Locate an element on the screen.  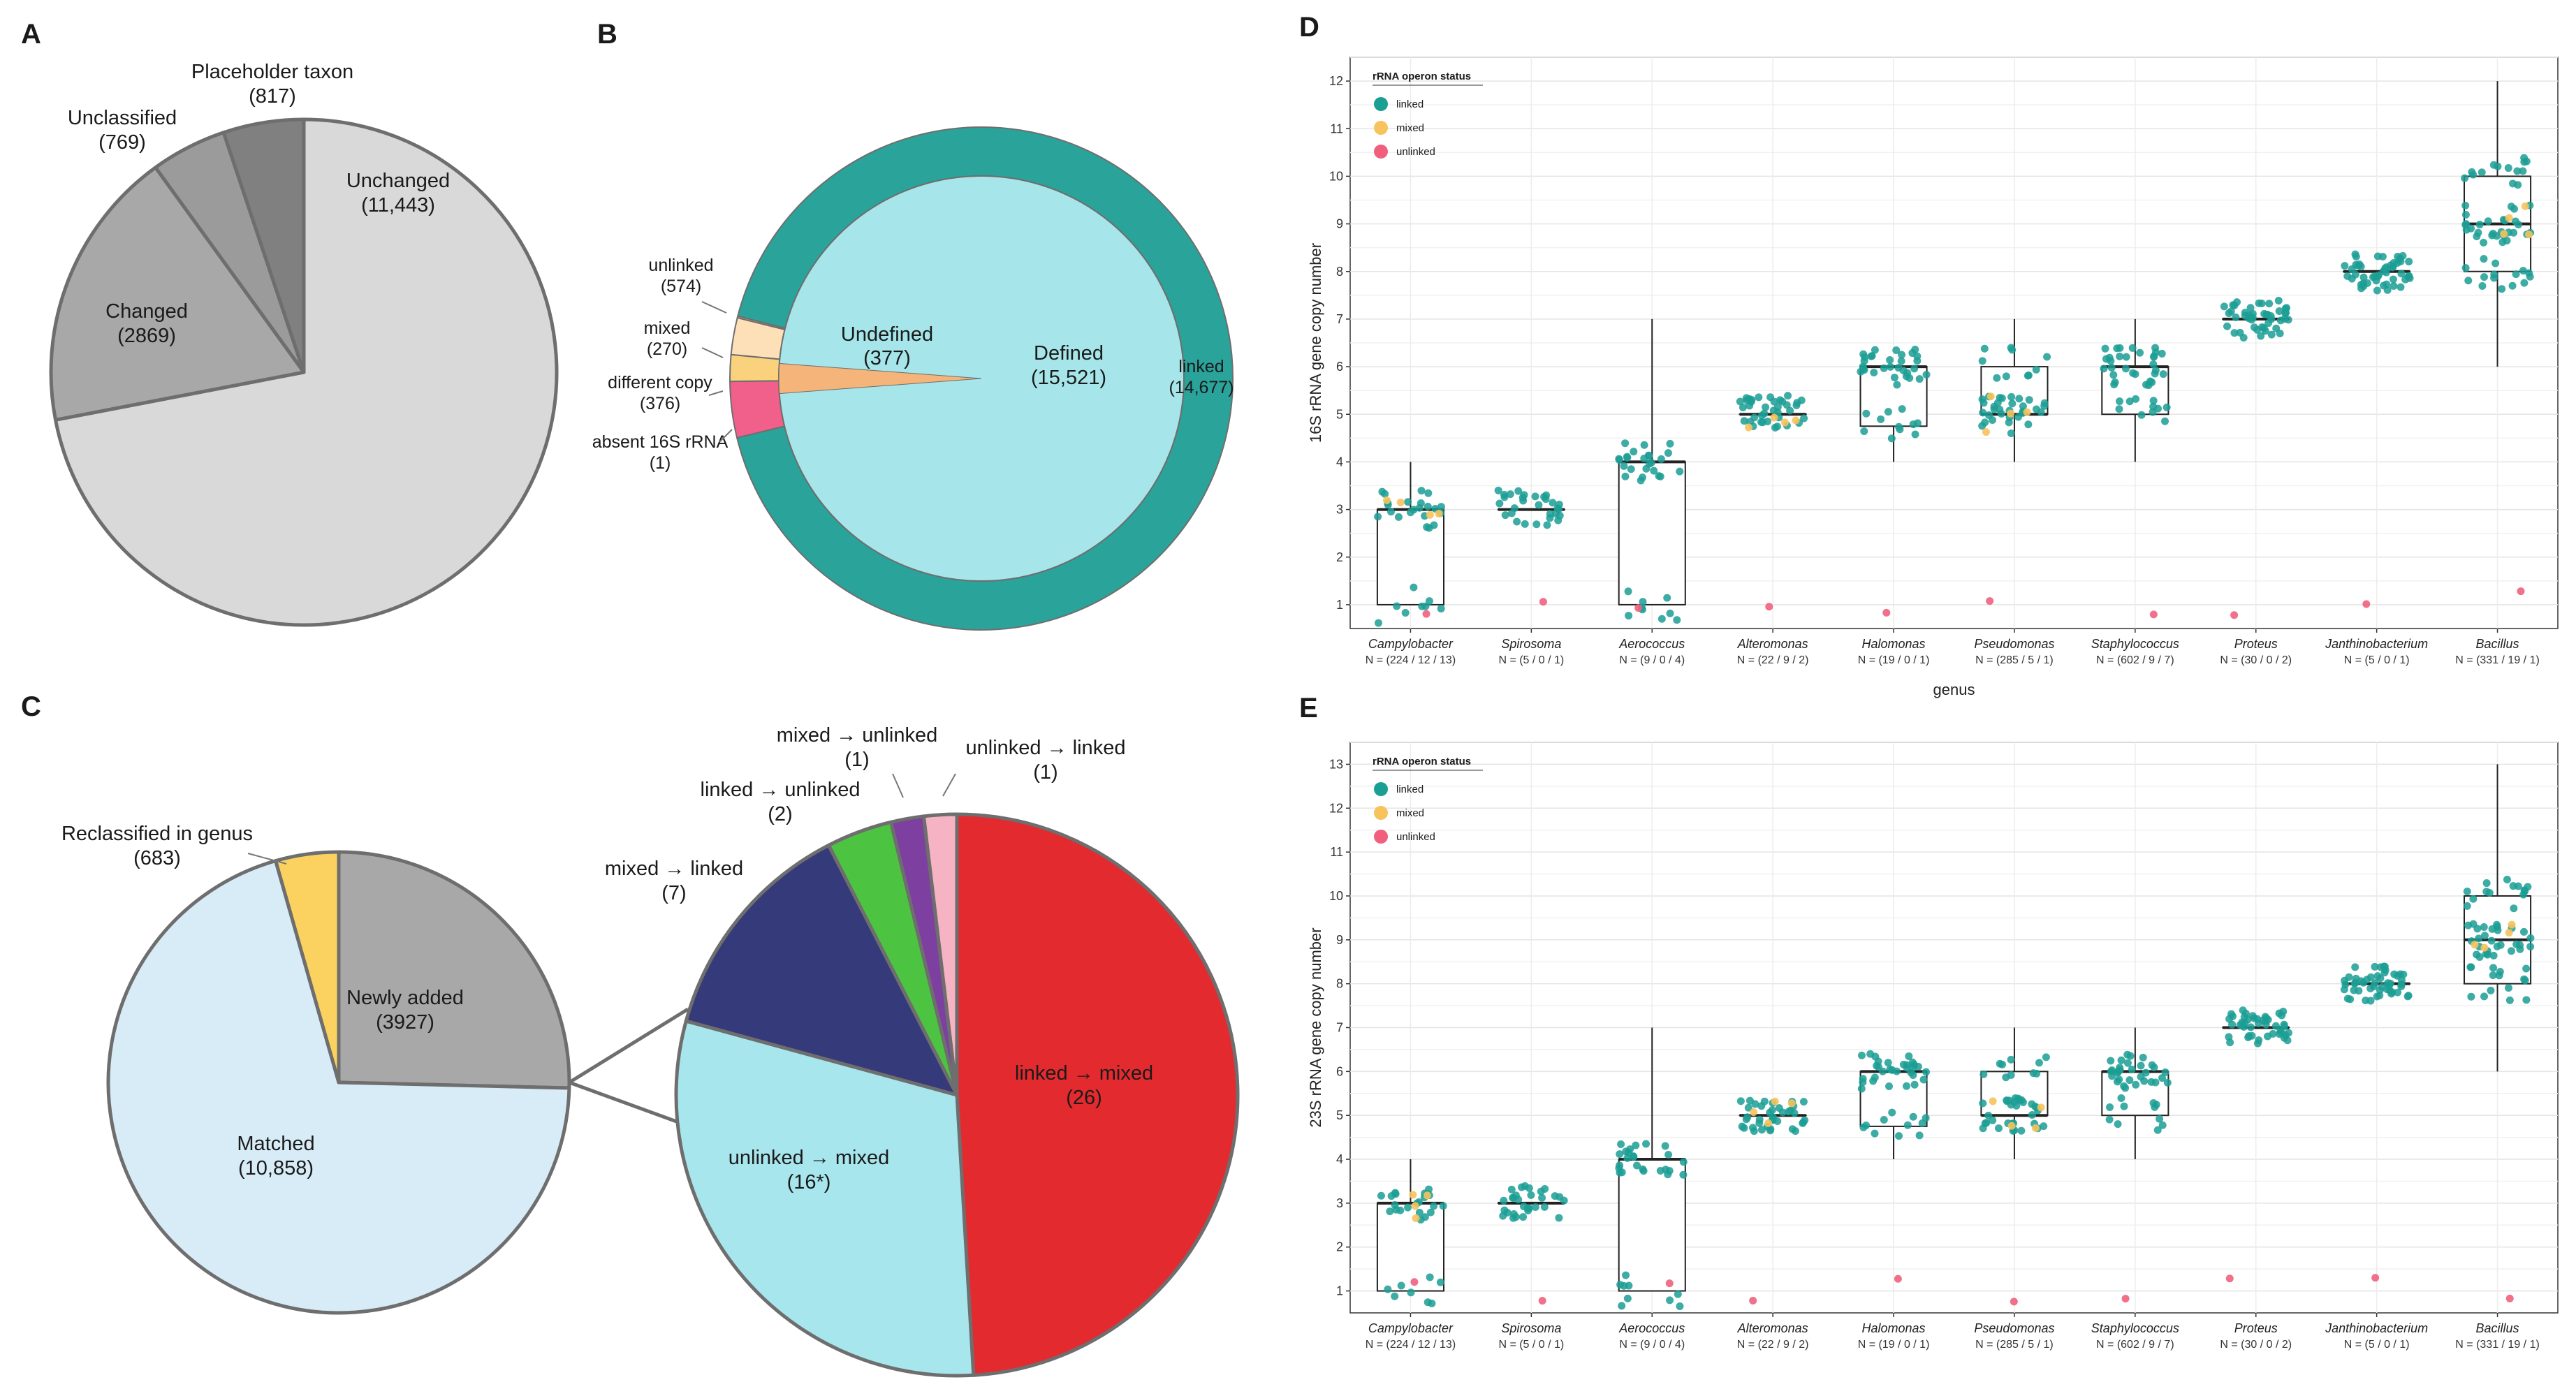
detail-value-unlinked-mixed: (16*) is located at coordinates (809, 1182).